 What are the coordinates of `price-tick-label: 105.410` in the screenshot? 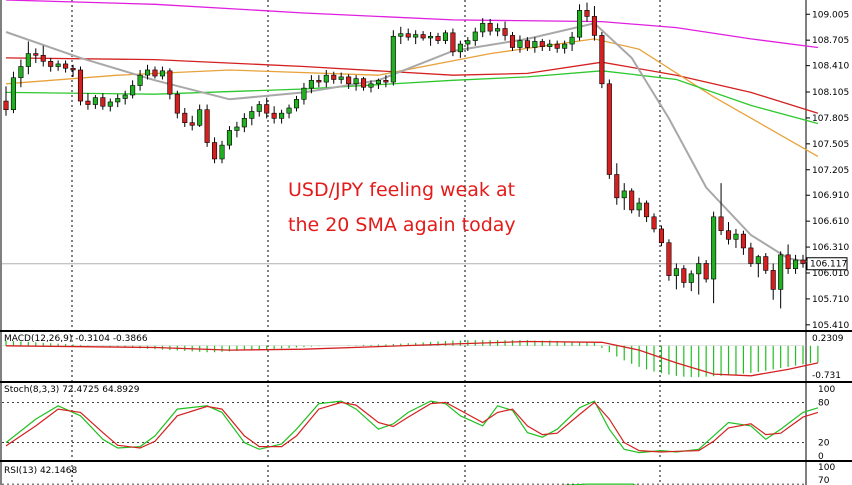 It's located at (830, 326).